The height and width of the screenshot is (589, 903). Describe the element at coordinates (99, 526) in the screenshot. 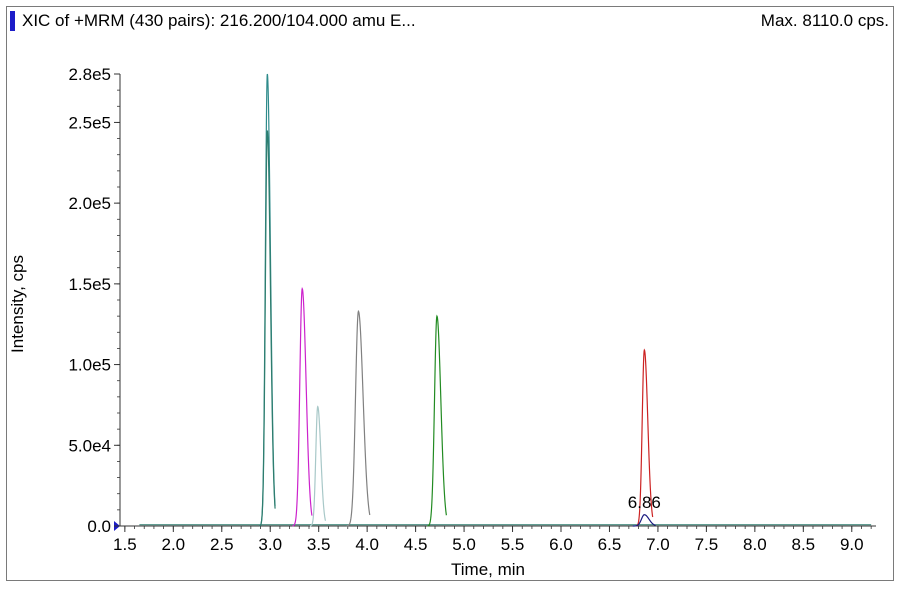

I see `y-tick-label: 0.0` at that location.